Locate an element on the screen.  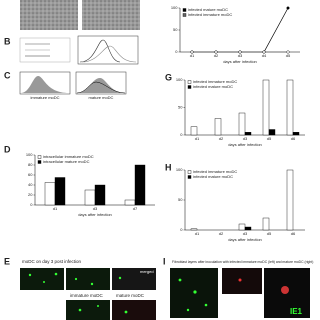
x-tick-label: d4 is located at coordinates (264, 55).